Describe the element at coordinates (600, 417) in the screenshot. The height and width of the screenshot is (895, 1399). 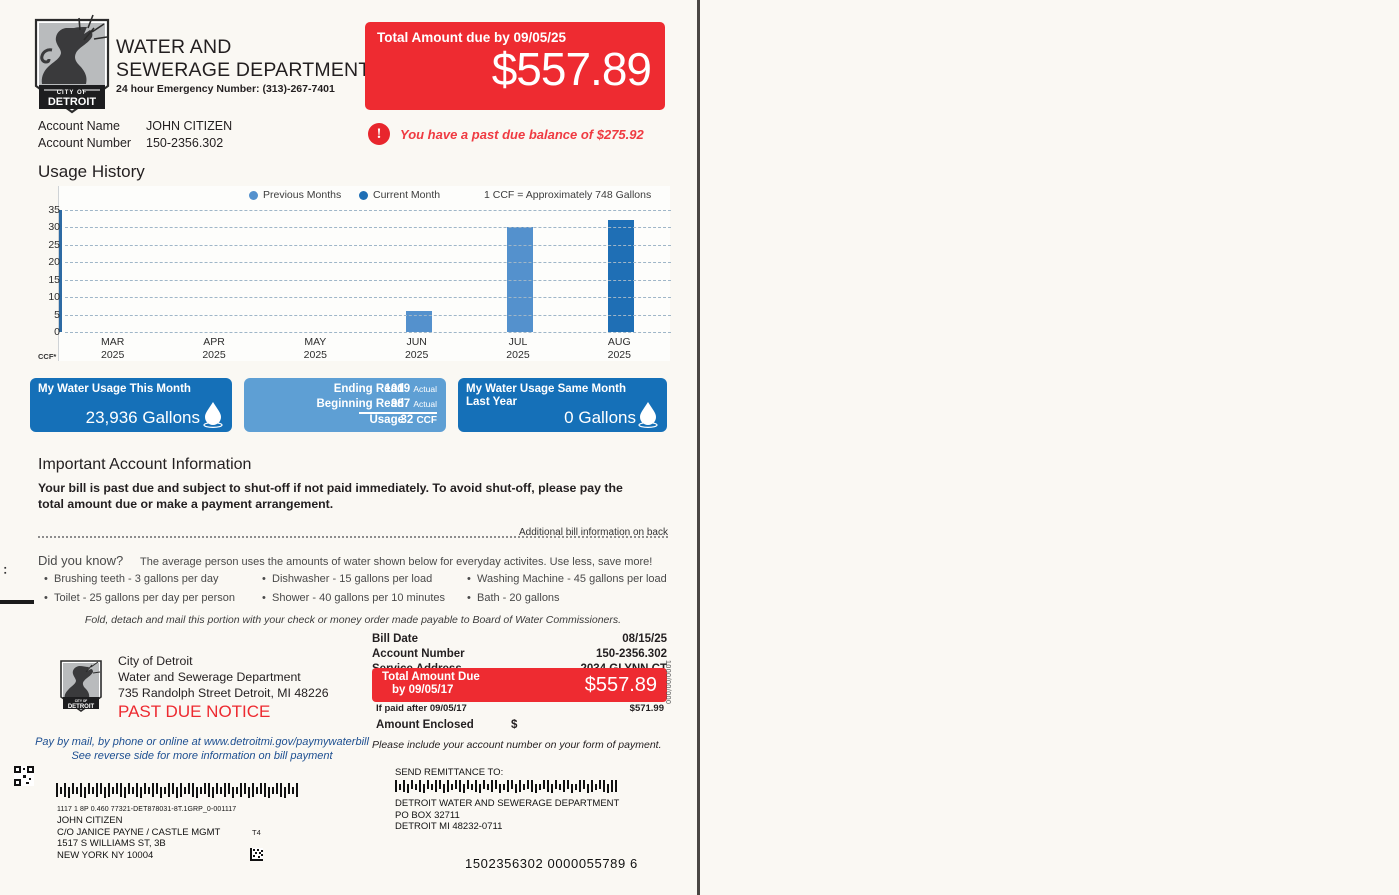
I see `usage-last-year-value: 0 Gallons` at that location.